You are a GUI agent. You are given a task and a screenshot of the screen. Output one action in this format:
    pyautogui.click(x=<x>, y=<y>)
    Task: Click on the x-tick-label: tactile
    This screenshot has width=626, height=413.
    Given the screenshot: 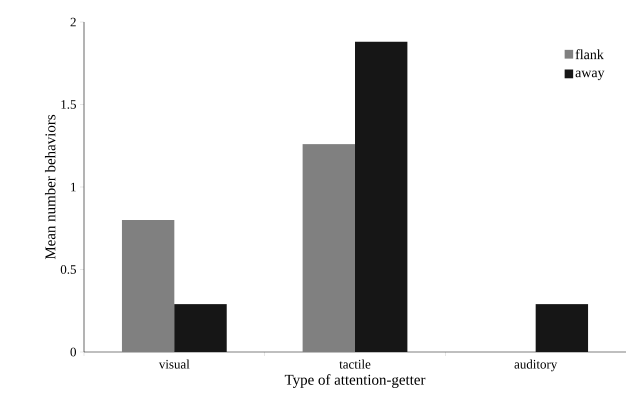 What is the action you would take?
    pyautogui.click(x=354, y=364)
    